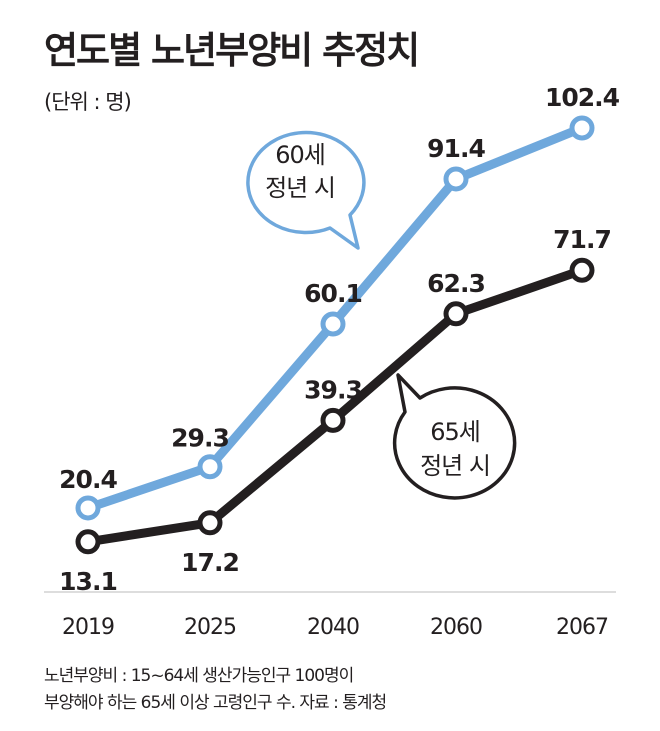 The width and height of the screenshot is (660, 731). What do you see at coordinates (210, 562) in the screenshot?
I see `data-label-1-1: 17.2` at bounding box center [210, 562].